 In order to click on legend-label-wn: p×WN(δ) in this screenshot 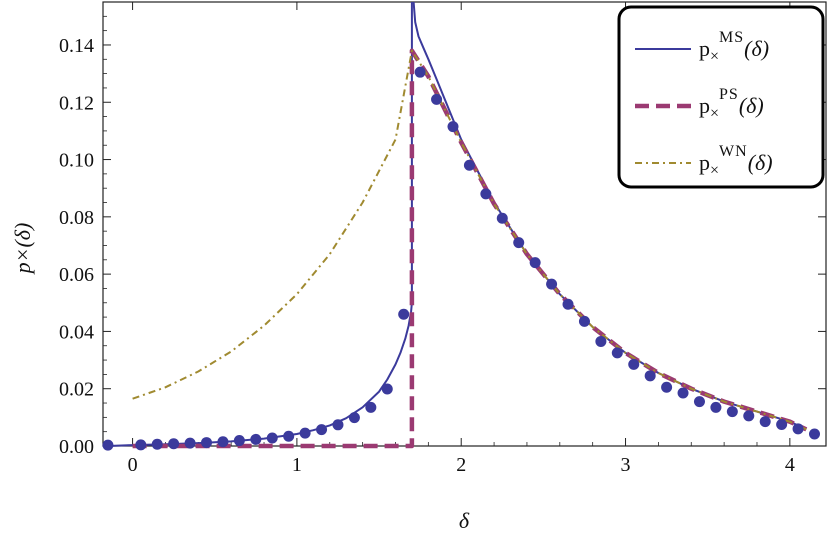, I will do `click(736, 161)`.